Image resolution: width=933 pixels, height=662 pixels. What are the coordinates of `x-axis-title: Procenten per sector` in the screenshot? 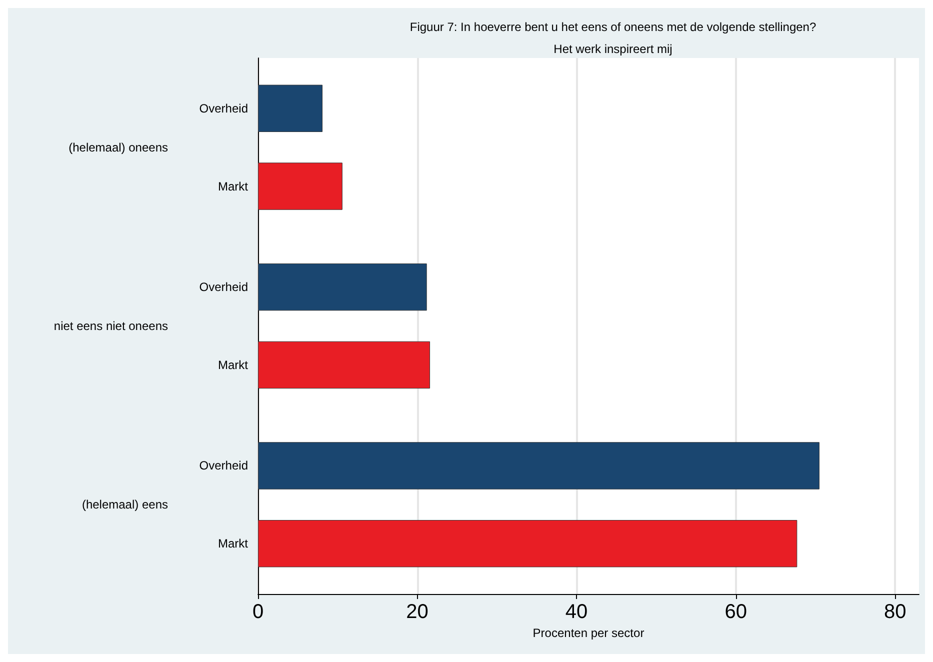 It's located at (588, 633).